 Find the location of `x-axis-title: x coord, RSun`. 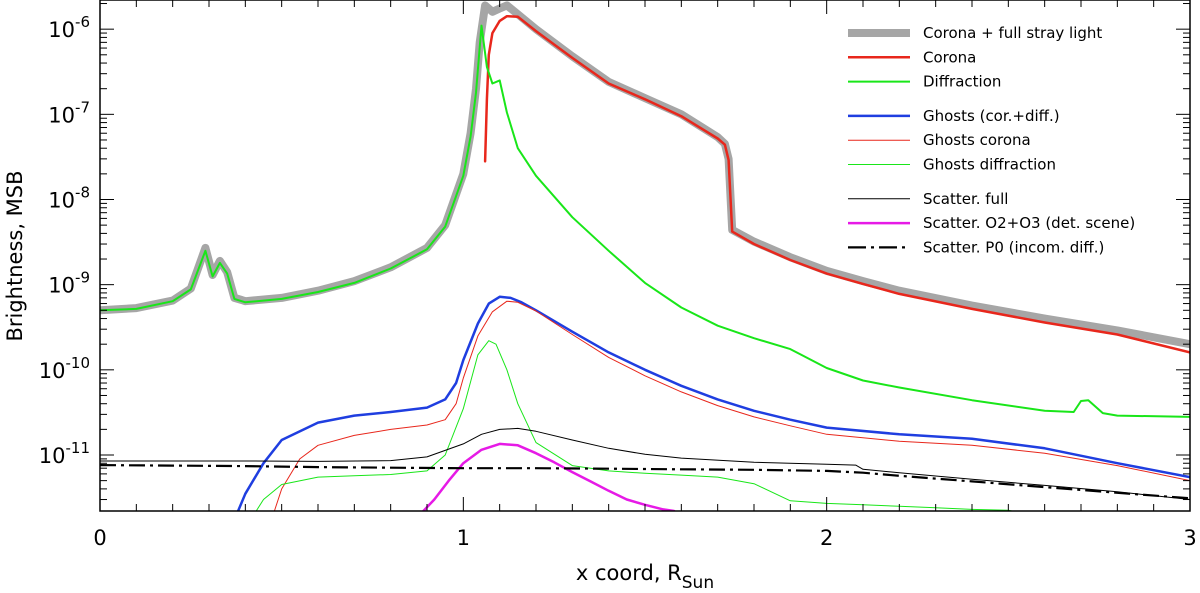

x-axis-title: x coord, RSun is located at coordinates (645, 577).